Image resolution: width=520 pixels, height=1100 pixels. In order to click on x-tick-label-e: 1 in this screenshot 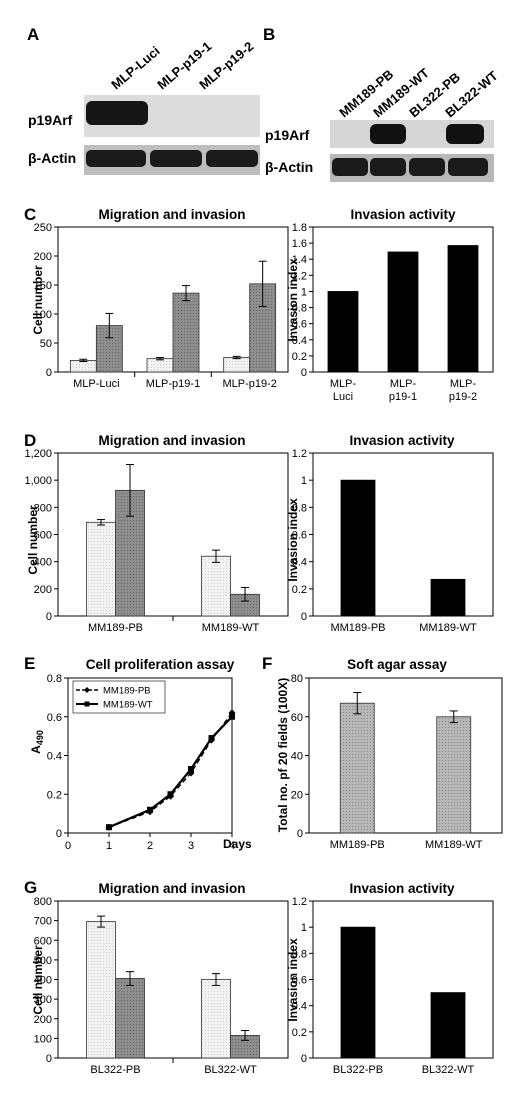, I will do `click(109, 846)`.